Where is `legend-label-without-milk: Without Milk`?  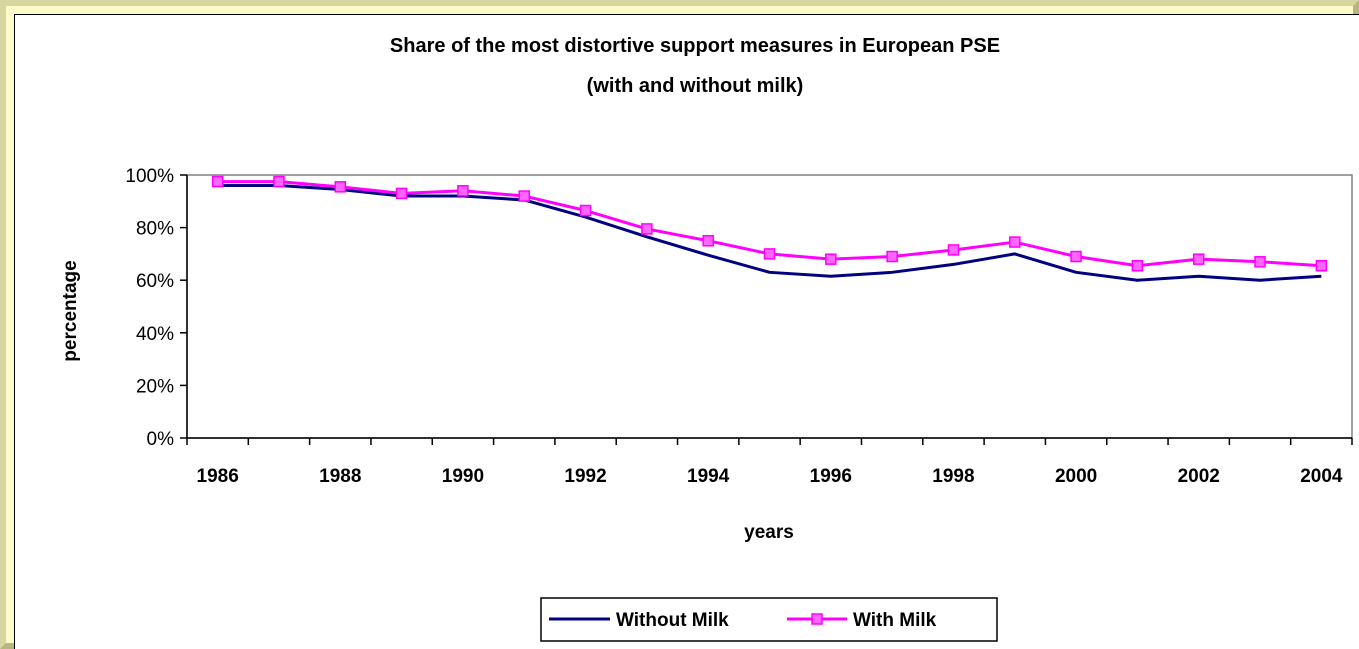 legend-label-without-milk: Without Milk is located at coordinates (672, 620).